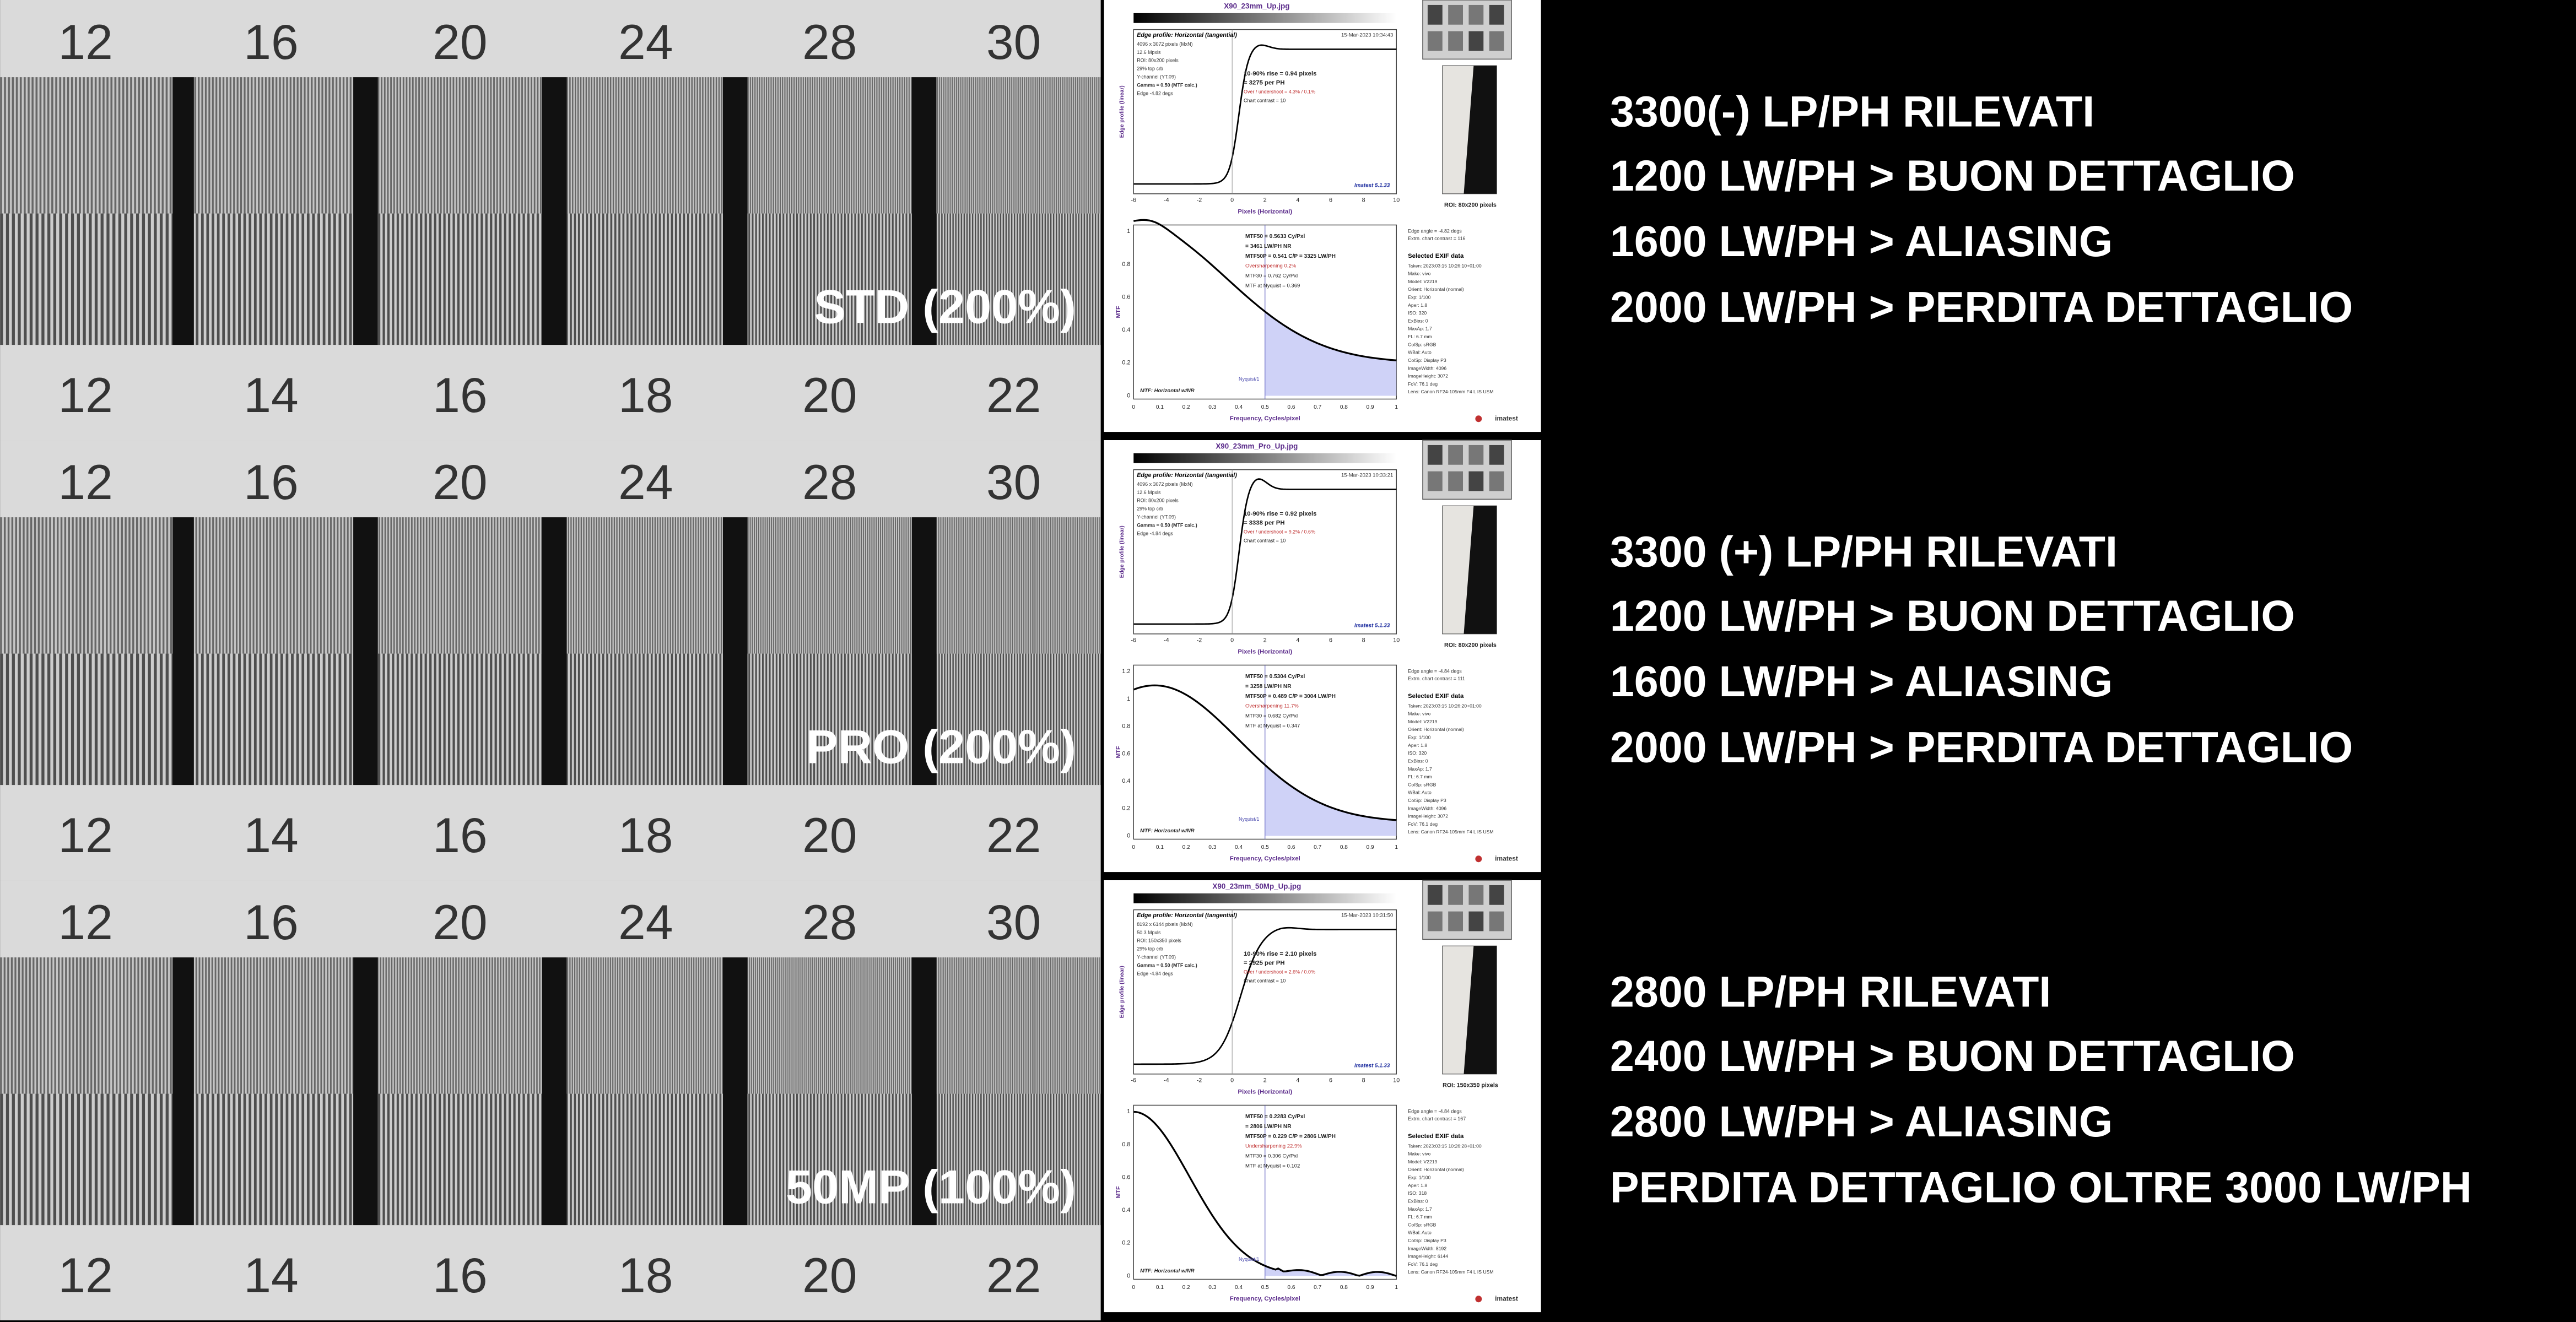  I want to click on edge-x-tick: -2, so click(1199, 200).